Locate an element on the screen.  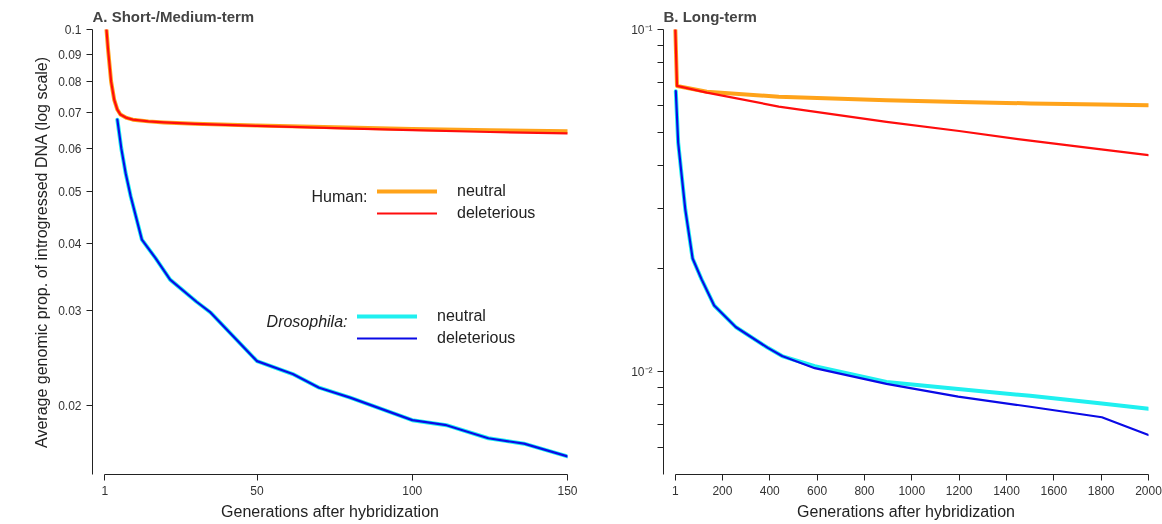
x-tick-label: 800 is located at coordinates (864, 490).